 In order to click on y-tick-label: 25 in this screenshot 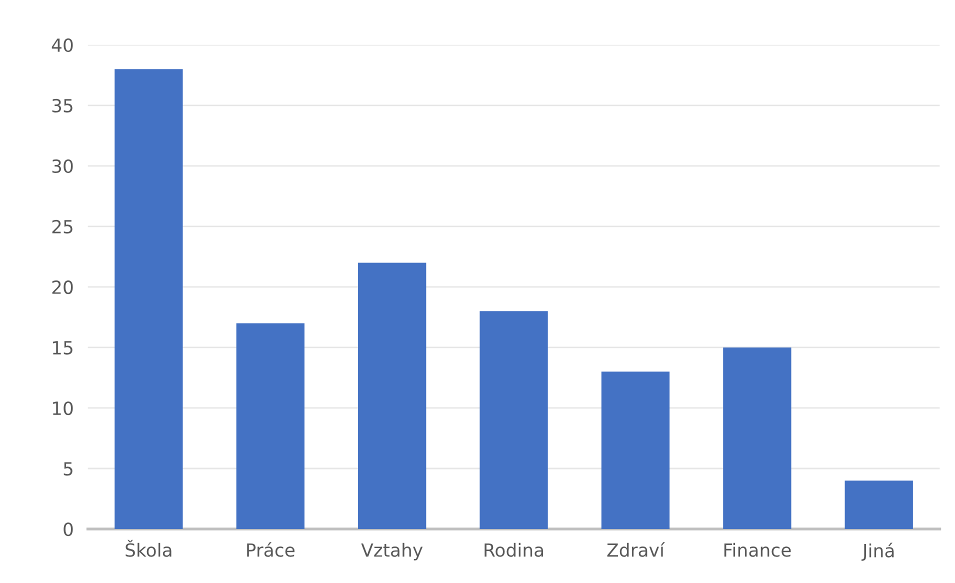, I will do `click(62, 227)`.